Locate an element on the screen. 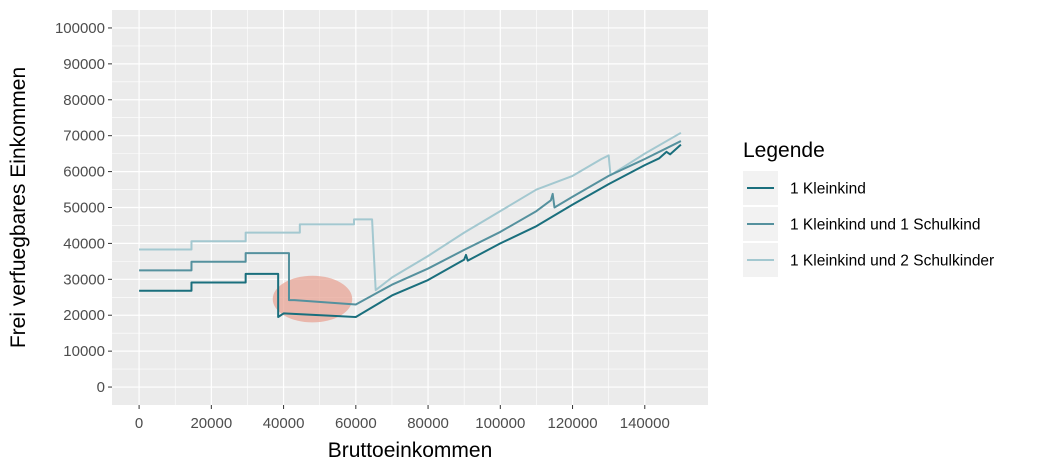 This screenshot has height=459, width=1038. x-tick-label: 0 is located at coordinates (139, 423).